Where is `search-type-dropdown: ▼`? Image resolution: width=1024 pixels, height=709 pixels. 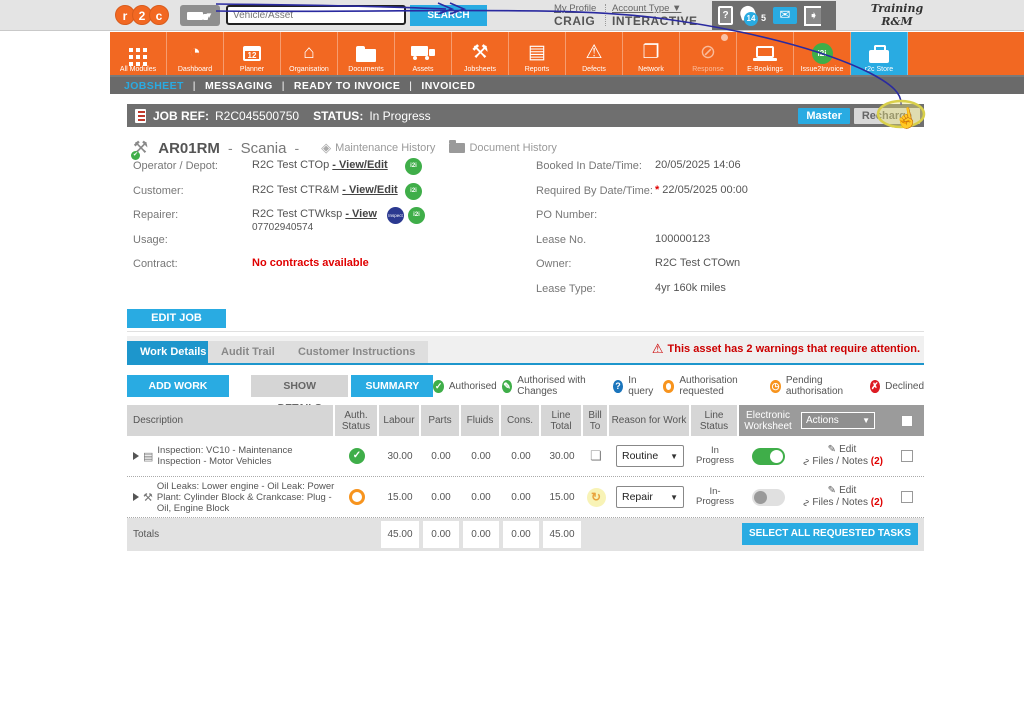
search-type-dropdown: ▼ is located at coordinates (200, 15).